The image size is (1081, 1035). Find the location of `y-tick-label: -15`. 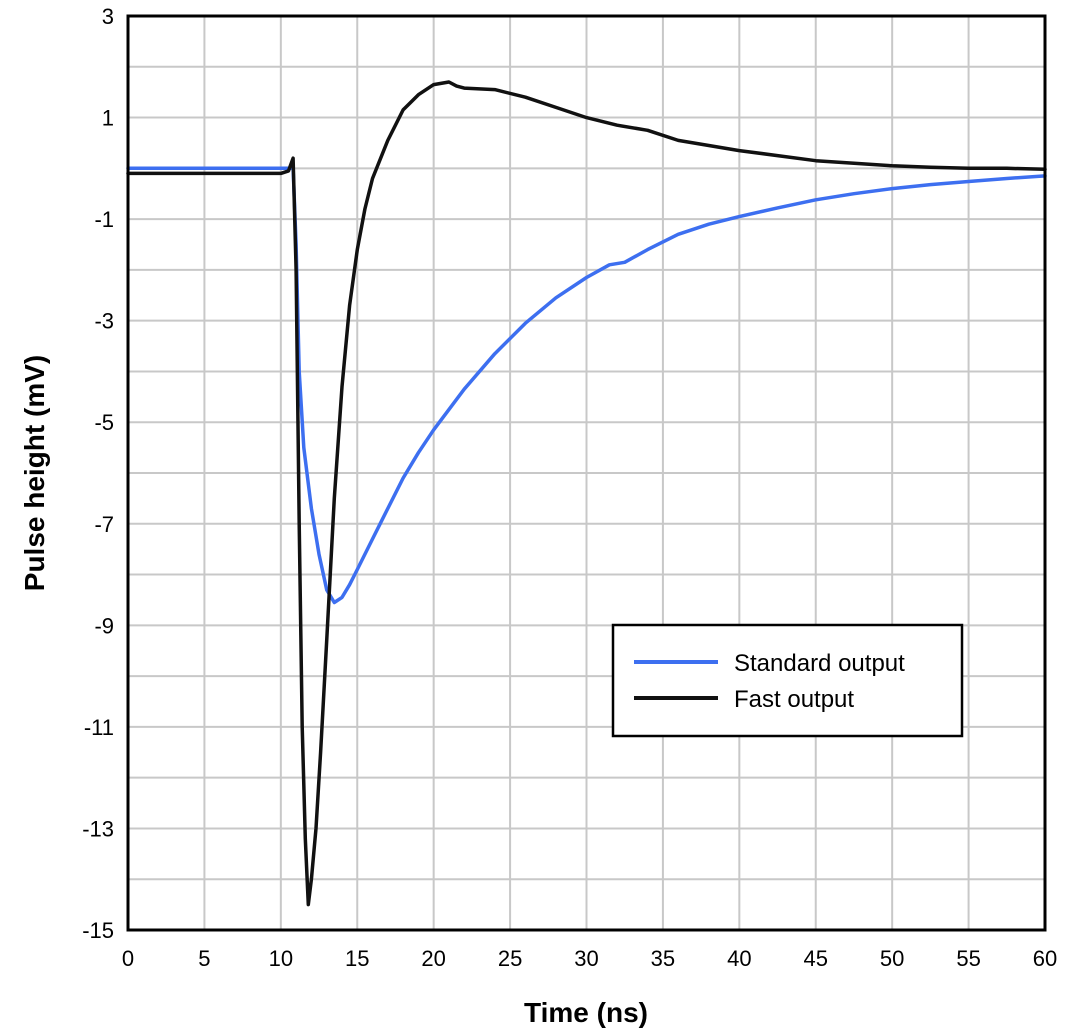

y-tick-label: -15 is located at coordinates (98, 930).